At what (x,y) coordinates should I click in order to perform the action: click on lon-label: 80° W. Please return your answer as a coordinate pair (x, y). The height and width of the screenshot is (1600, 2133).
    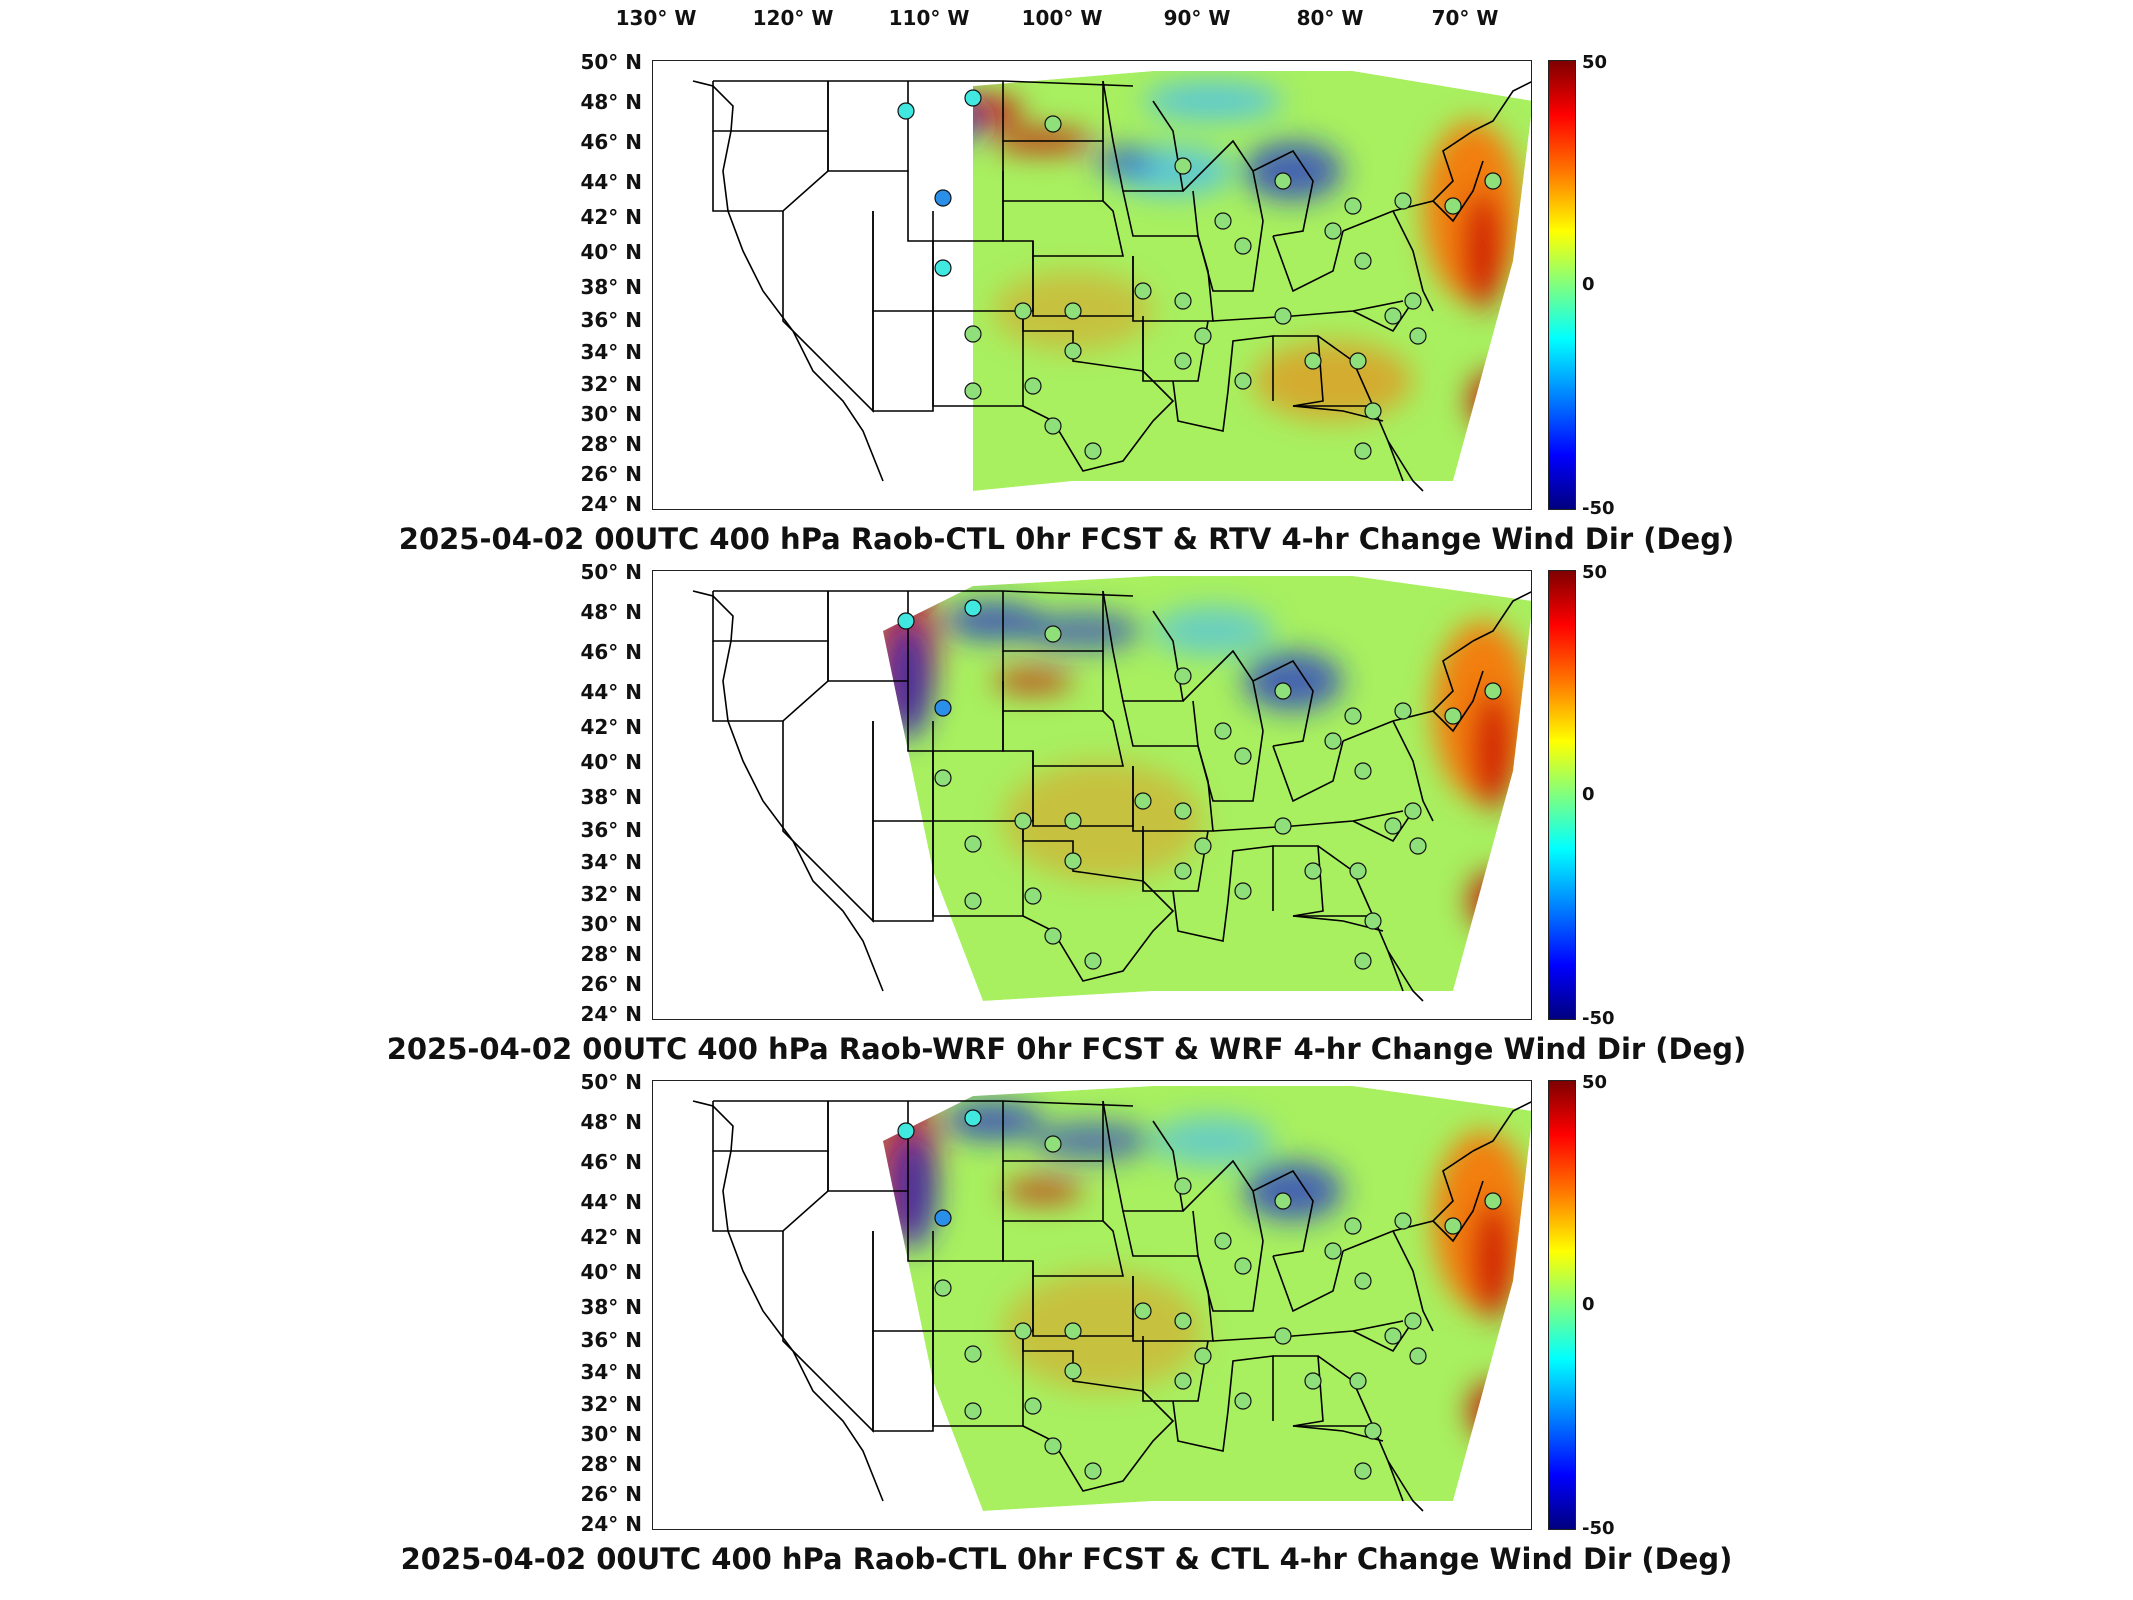
    Looking at the image, I should click on (1330, 18).